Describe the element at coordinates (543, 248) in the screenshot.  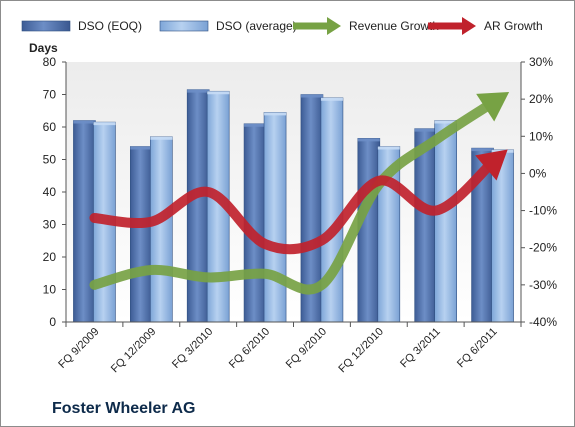
I see `y2-tick-label: -20%` at that location.